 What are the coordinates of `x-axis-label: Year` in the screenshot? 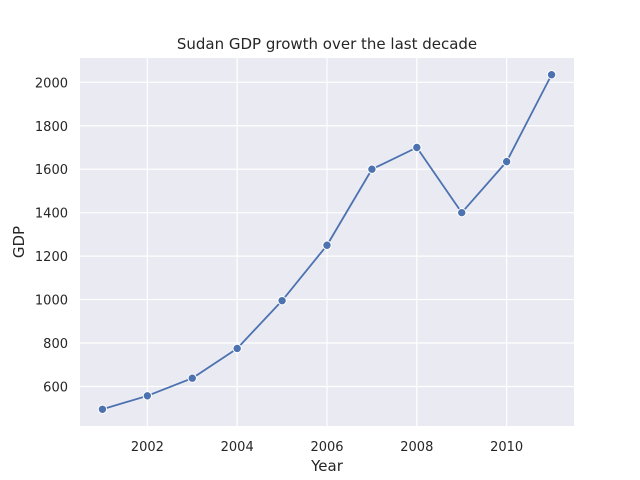 It's located at (327, 466).